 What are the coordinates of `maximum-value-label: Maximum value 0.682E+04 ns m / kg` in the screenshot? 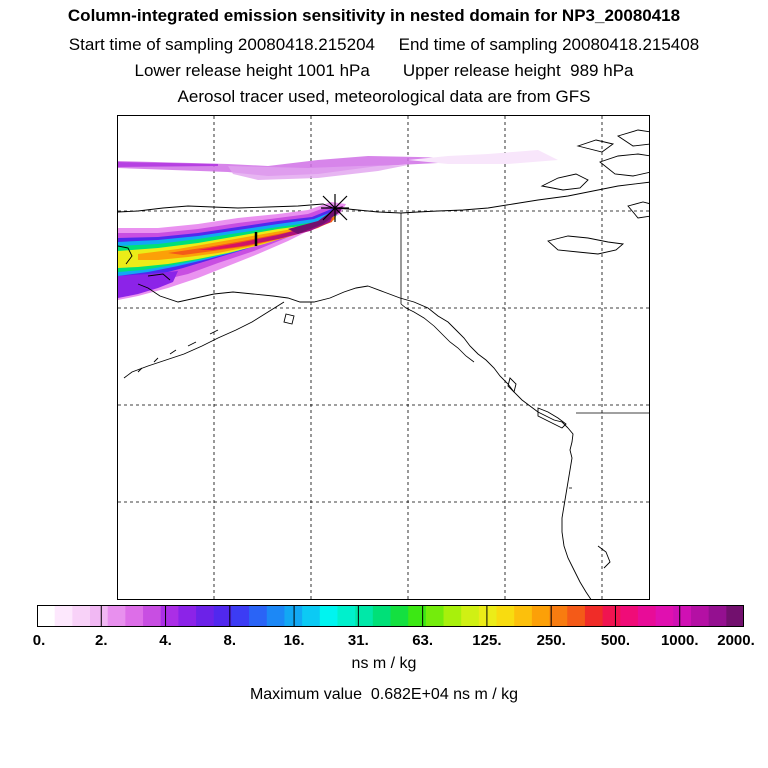 It's located at (384, 694).